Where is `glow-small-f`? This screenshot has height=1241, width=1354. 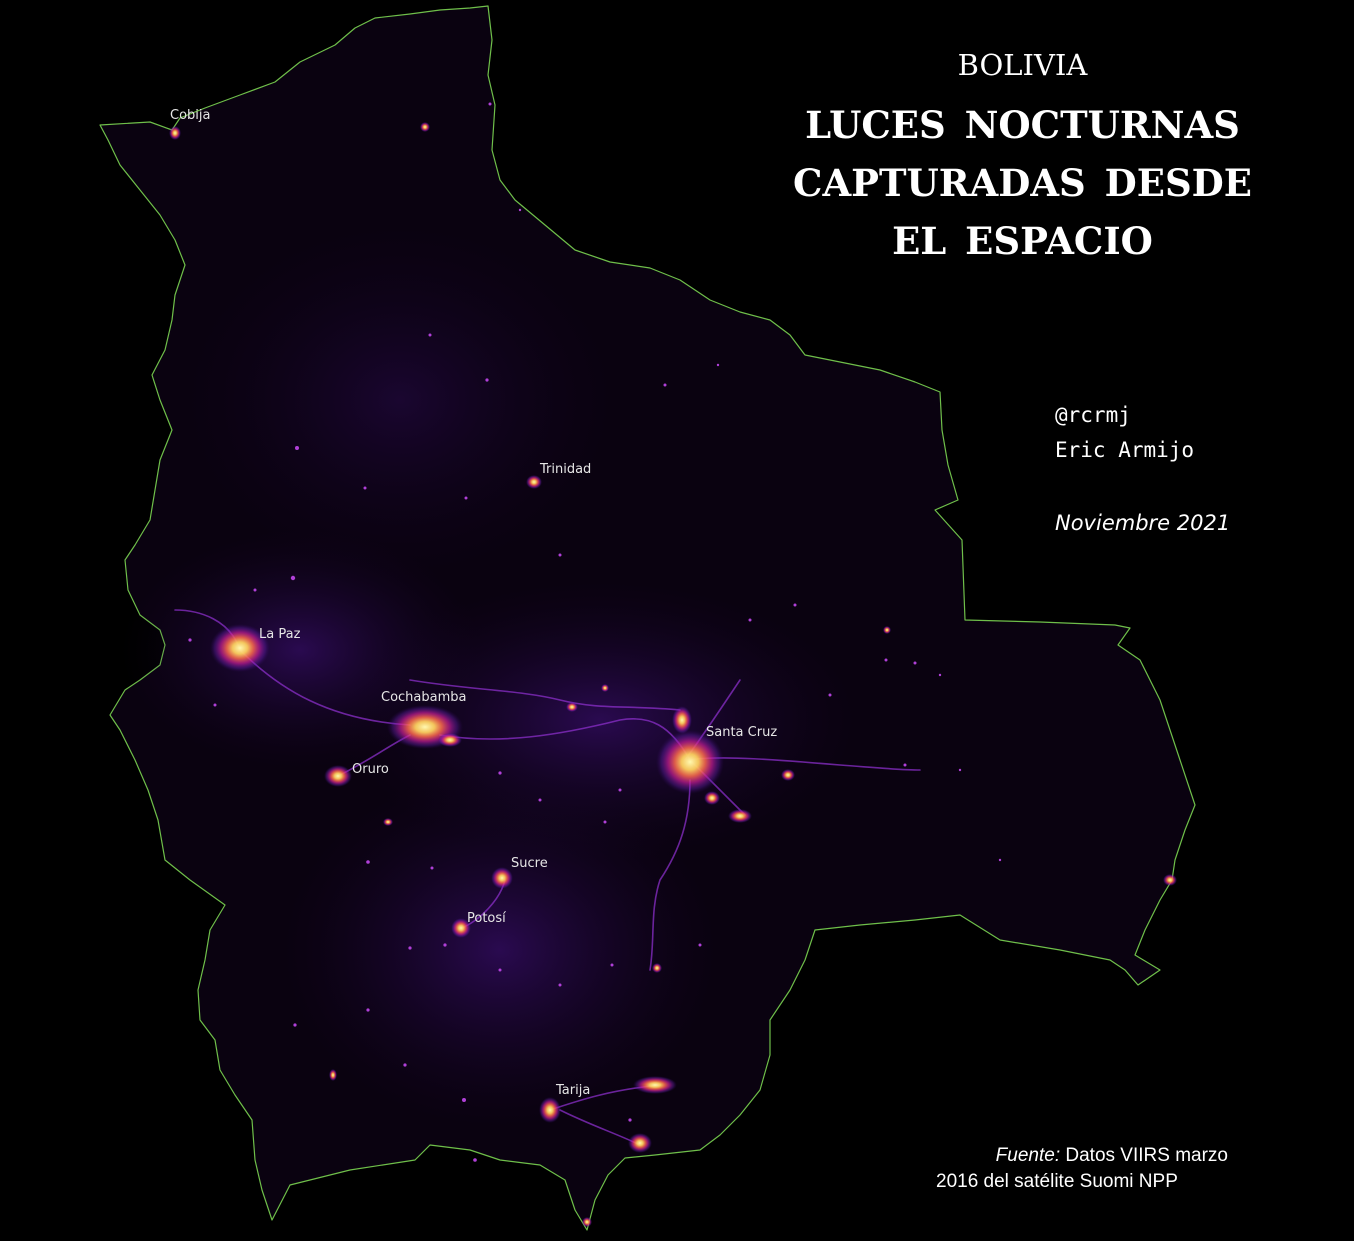
glow-small-f is located at coordinates (388, 822).